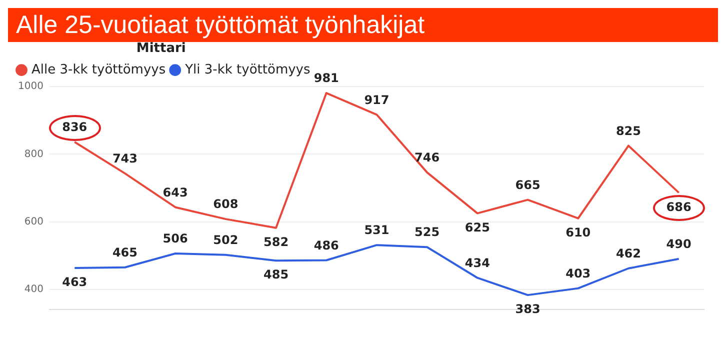 Image resolution: width=726 pixels, height=358 pixels. What do you see at coordinates (427, 232) in the screenshot?
I see `data-label: 525` at bounding box center [427, 232].